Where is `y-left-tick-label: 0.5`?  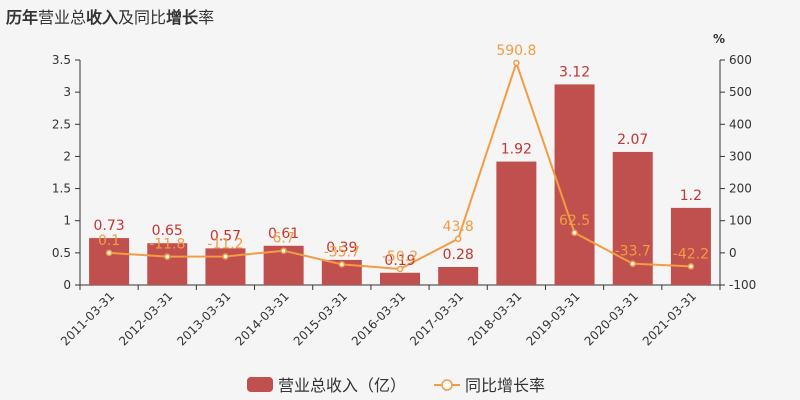 y-left-tick-label: 0.5 is located at coordinates (61, 253).